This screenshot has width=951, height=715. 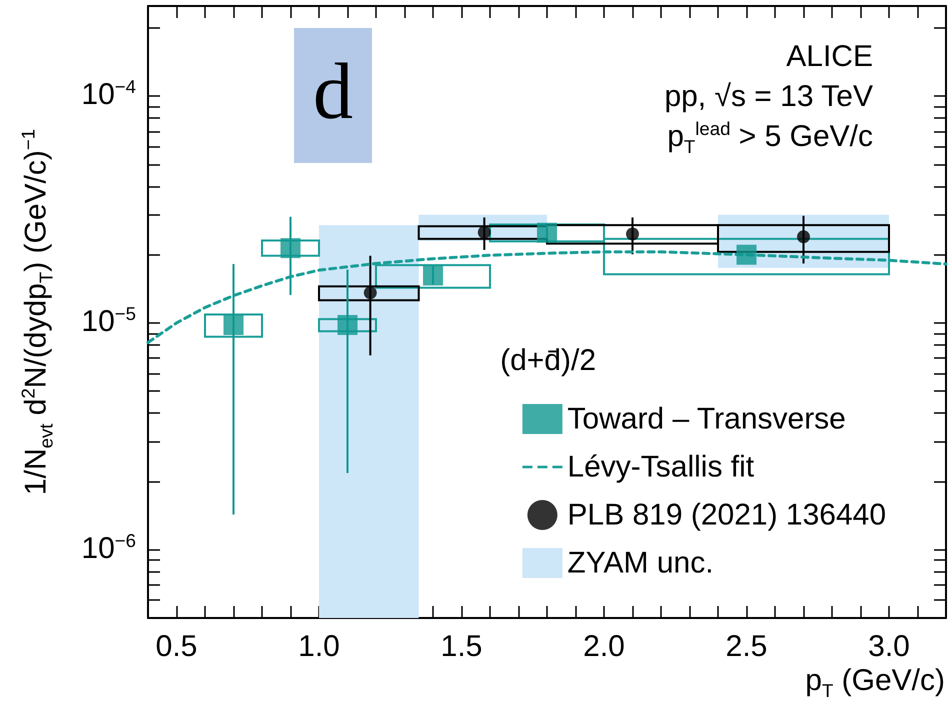 What do you see at coordinates (461, 646) in the screenshot?
I see `x-tick-label: 1.5` at bounding box center [461, 646].